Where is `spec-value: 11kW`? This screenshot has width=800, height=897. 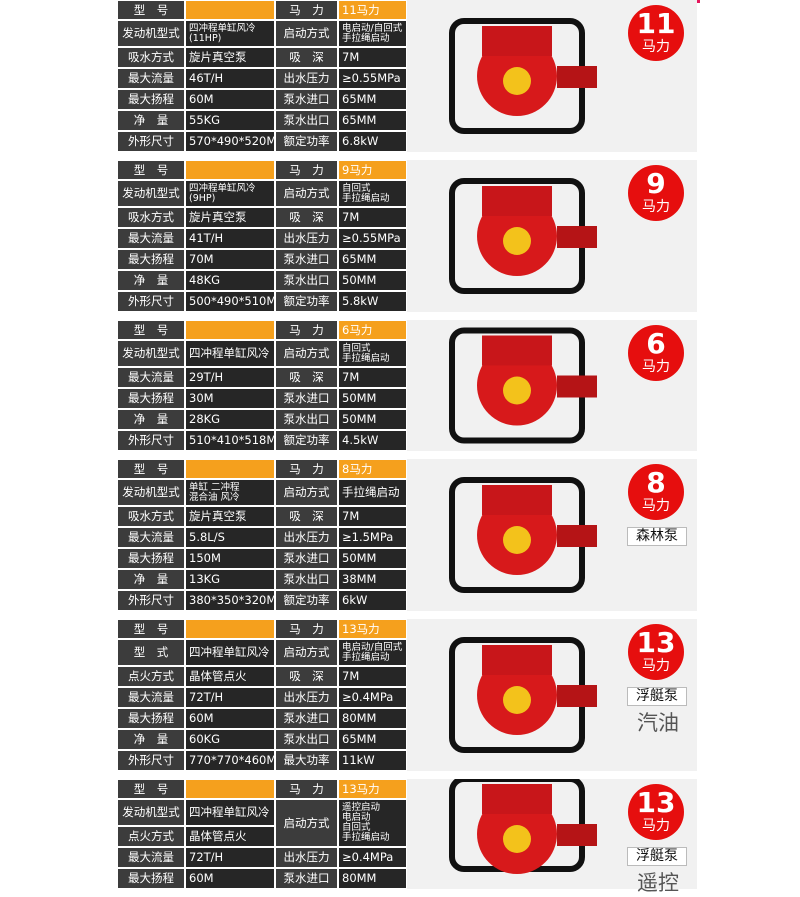
spec-value: 11kW is located at coordinates (372, 760).